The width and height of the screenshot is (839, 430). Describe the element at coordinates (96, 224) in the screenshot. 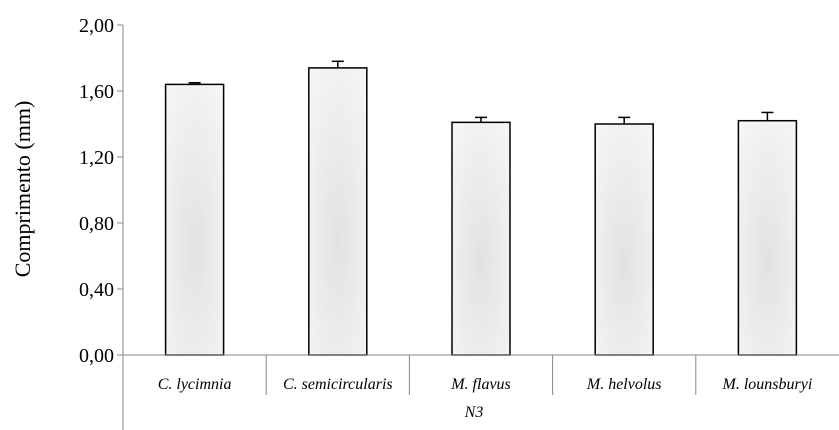

I see `y-tick-label: 0,80` at that location.